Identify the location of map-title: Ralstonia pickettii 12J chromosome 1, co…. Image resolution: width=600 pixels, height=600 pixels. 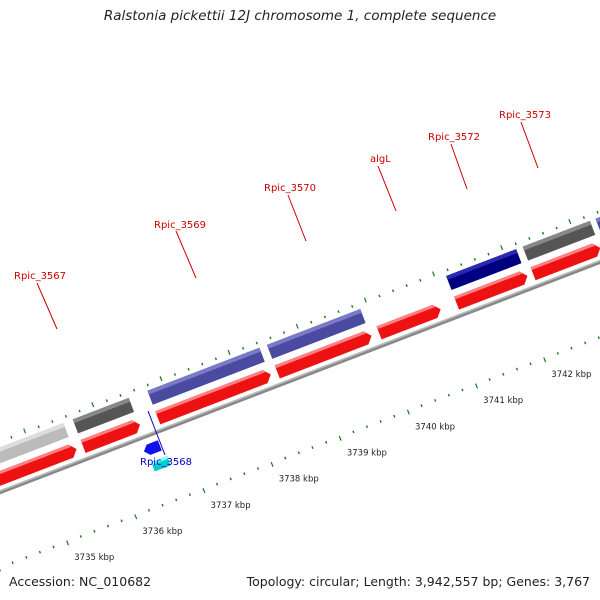
(300, 16).